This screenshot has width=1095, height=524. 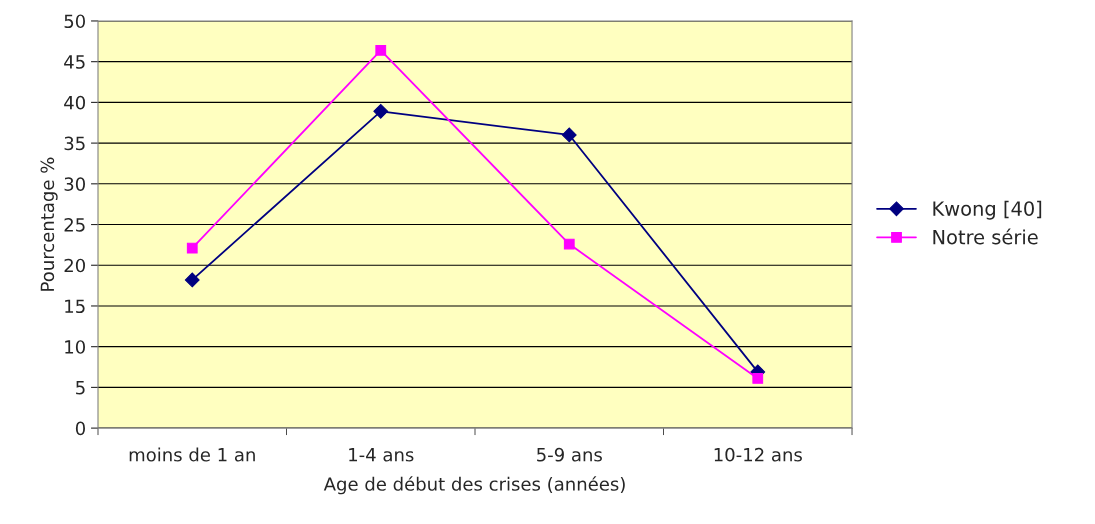 What do you see at coordinates (80, 428) in the screenshot?
I see `y-tick-label: 0` at bounding box center [80, 428].